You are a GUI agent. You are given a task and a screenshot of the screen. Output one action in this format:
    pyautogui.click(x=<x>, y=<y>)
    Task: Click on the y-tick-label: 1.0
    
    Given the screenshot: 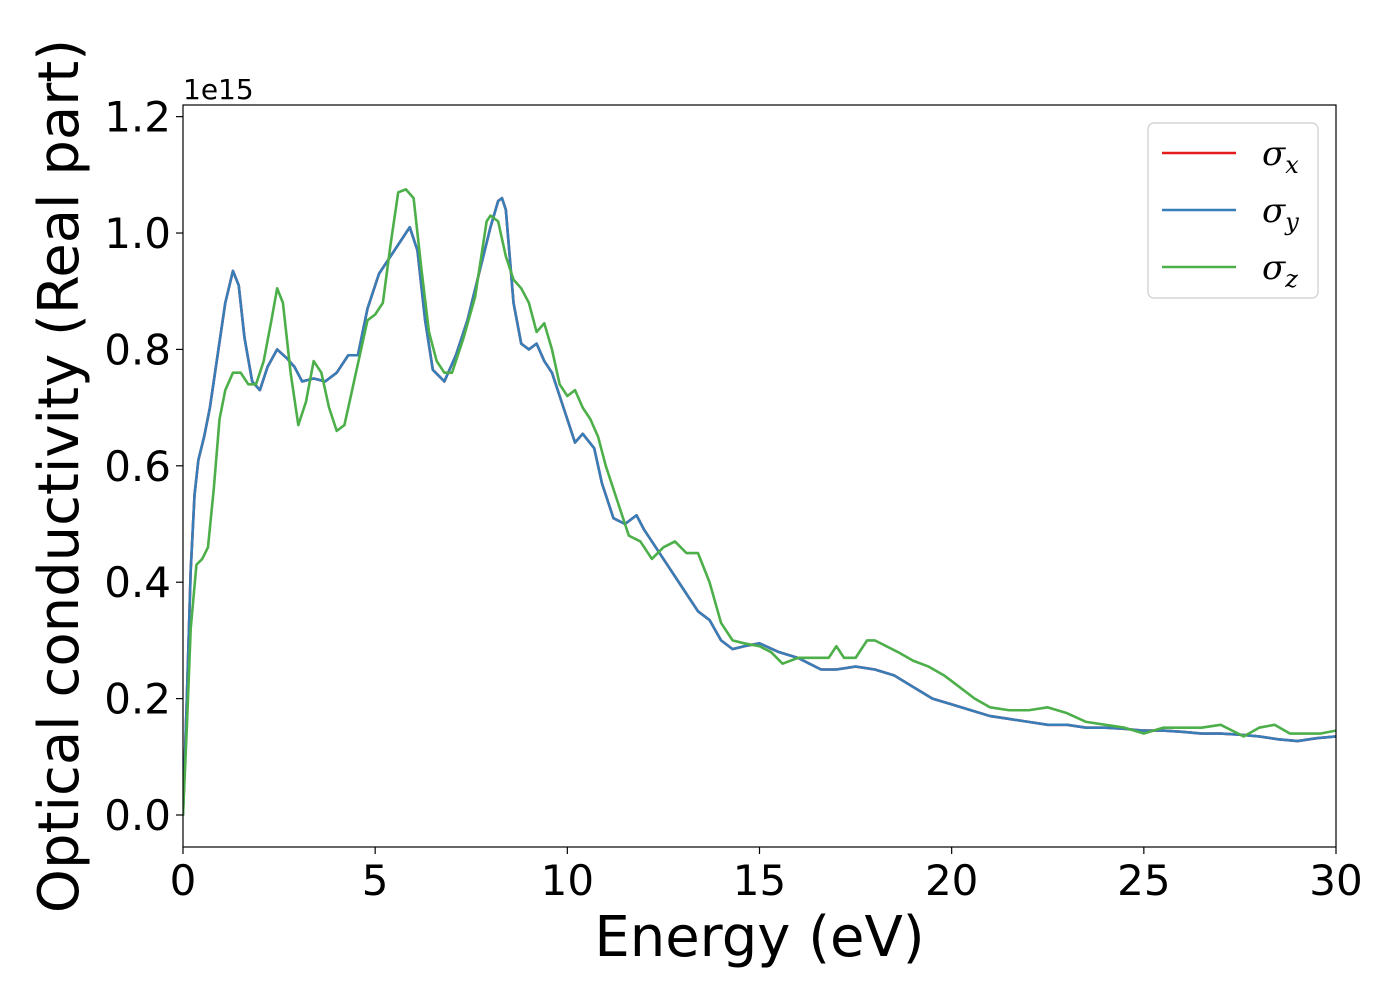 What is the action you would take?
    pyautogui.click(x=137, y=233)
    